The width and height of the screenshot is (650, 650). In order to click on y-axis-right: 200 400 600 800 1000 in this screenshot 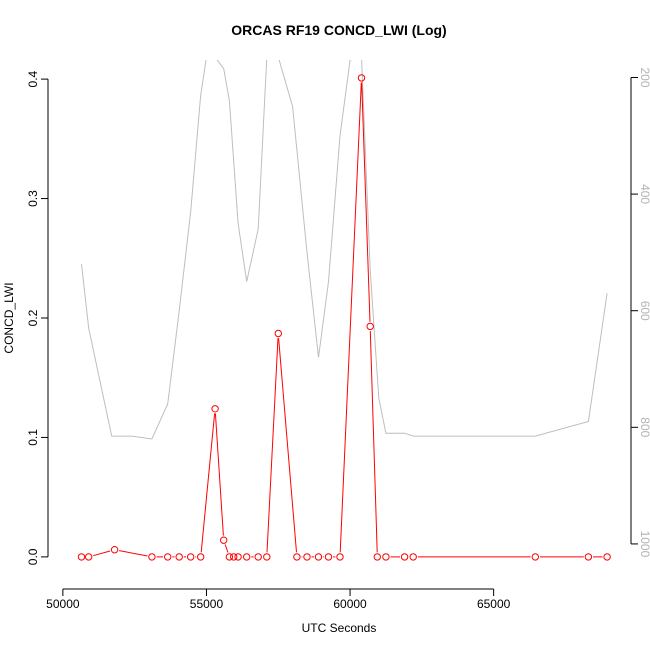, I will do `click(640, 312)`.